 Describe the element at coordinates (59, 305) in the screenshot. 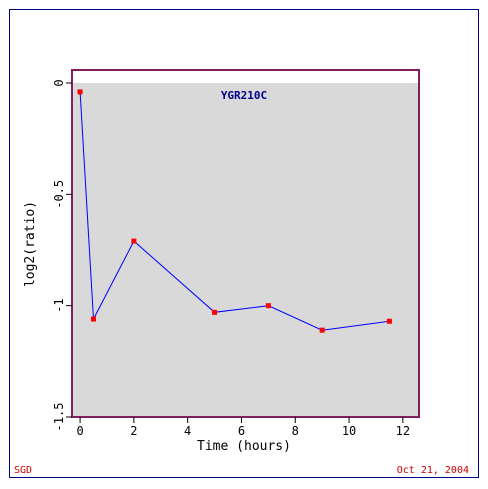

I see `y-tick-label: -1` at that location.